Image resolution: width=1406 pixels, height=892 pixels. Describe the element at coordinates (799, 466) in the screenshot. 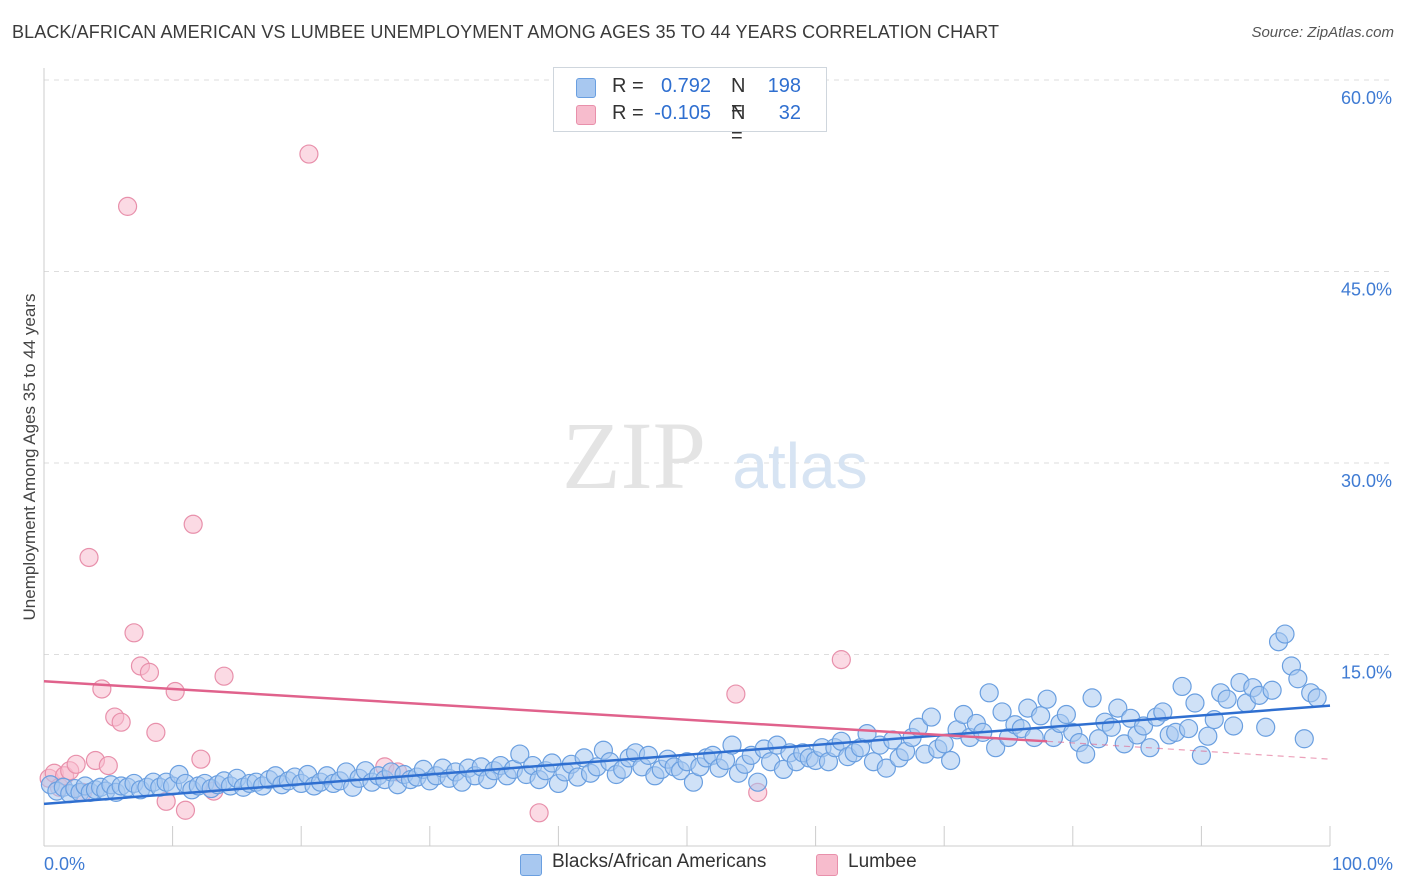

I see `watermark-atlas: atlas` at that location.